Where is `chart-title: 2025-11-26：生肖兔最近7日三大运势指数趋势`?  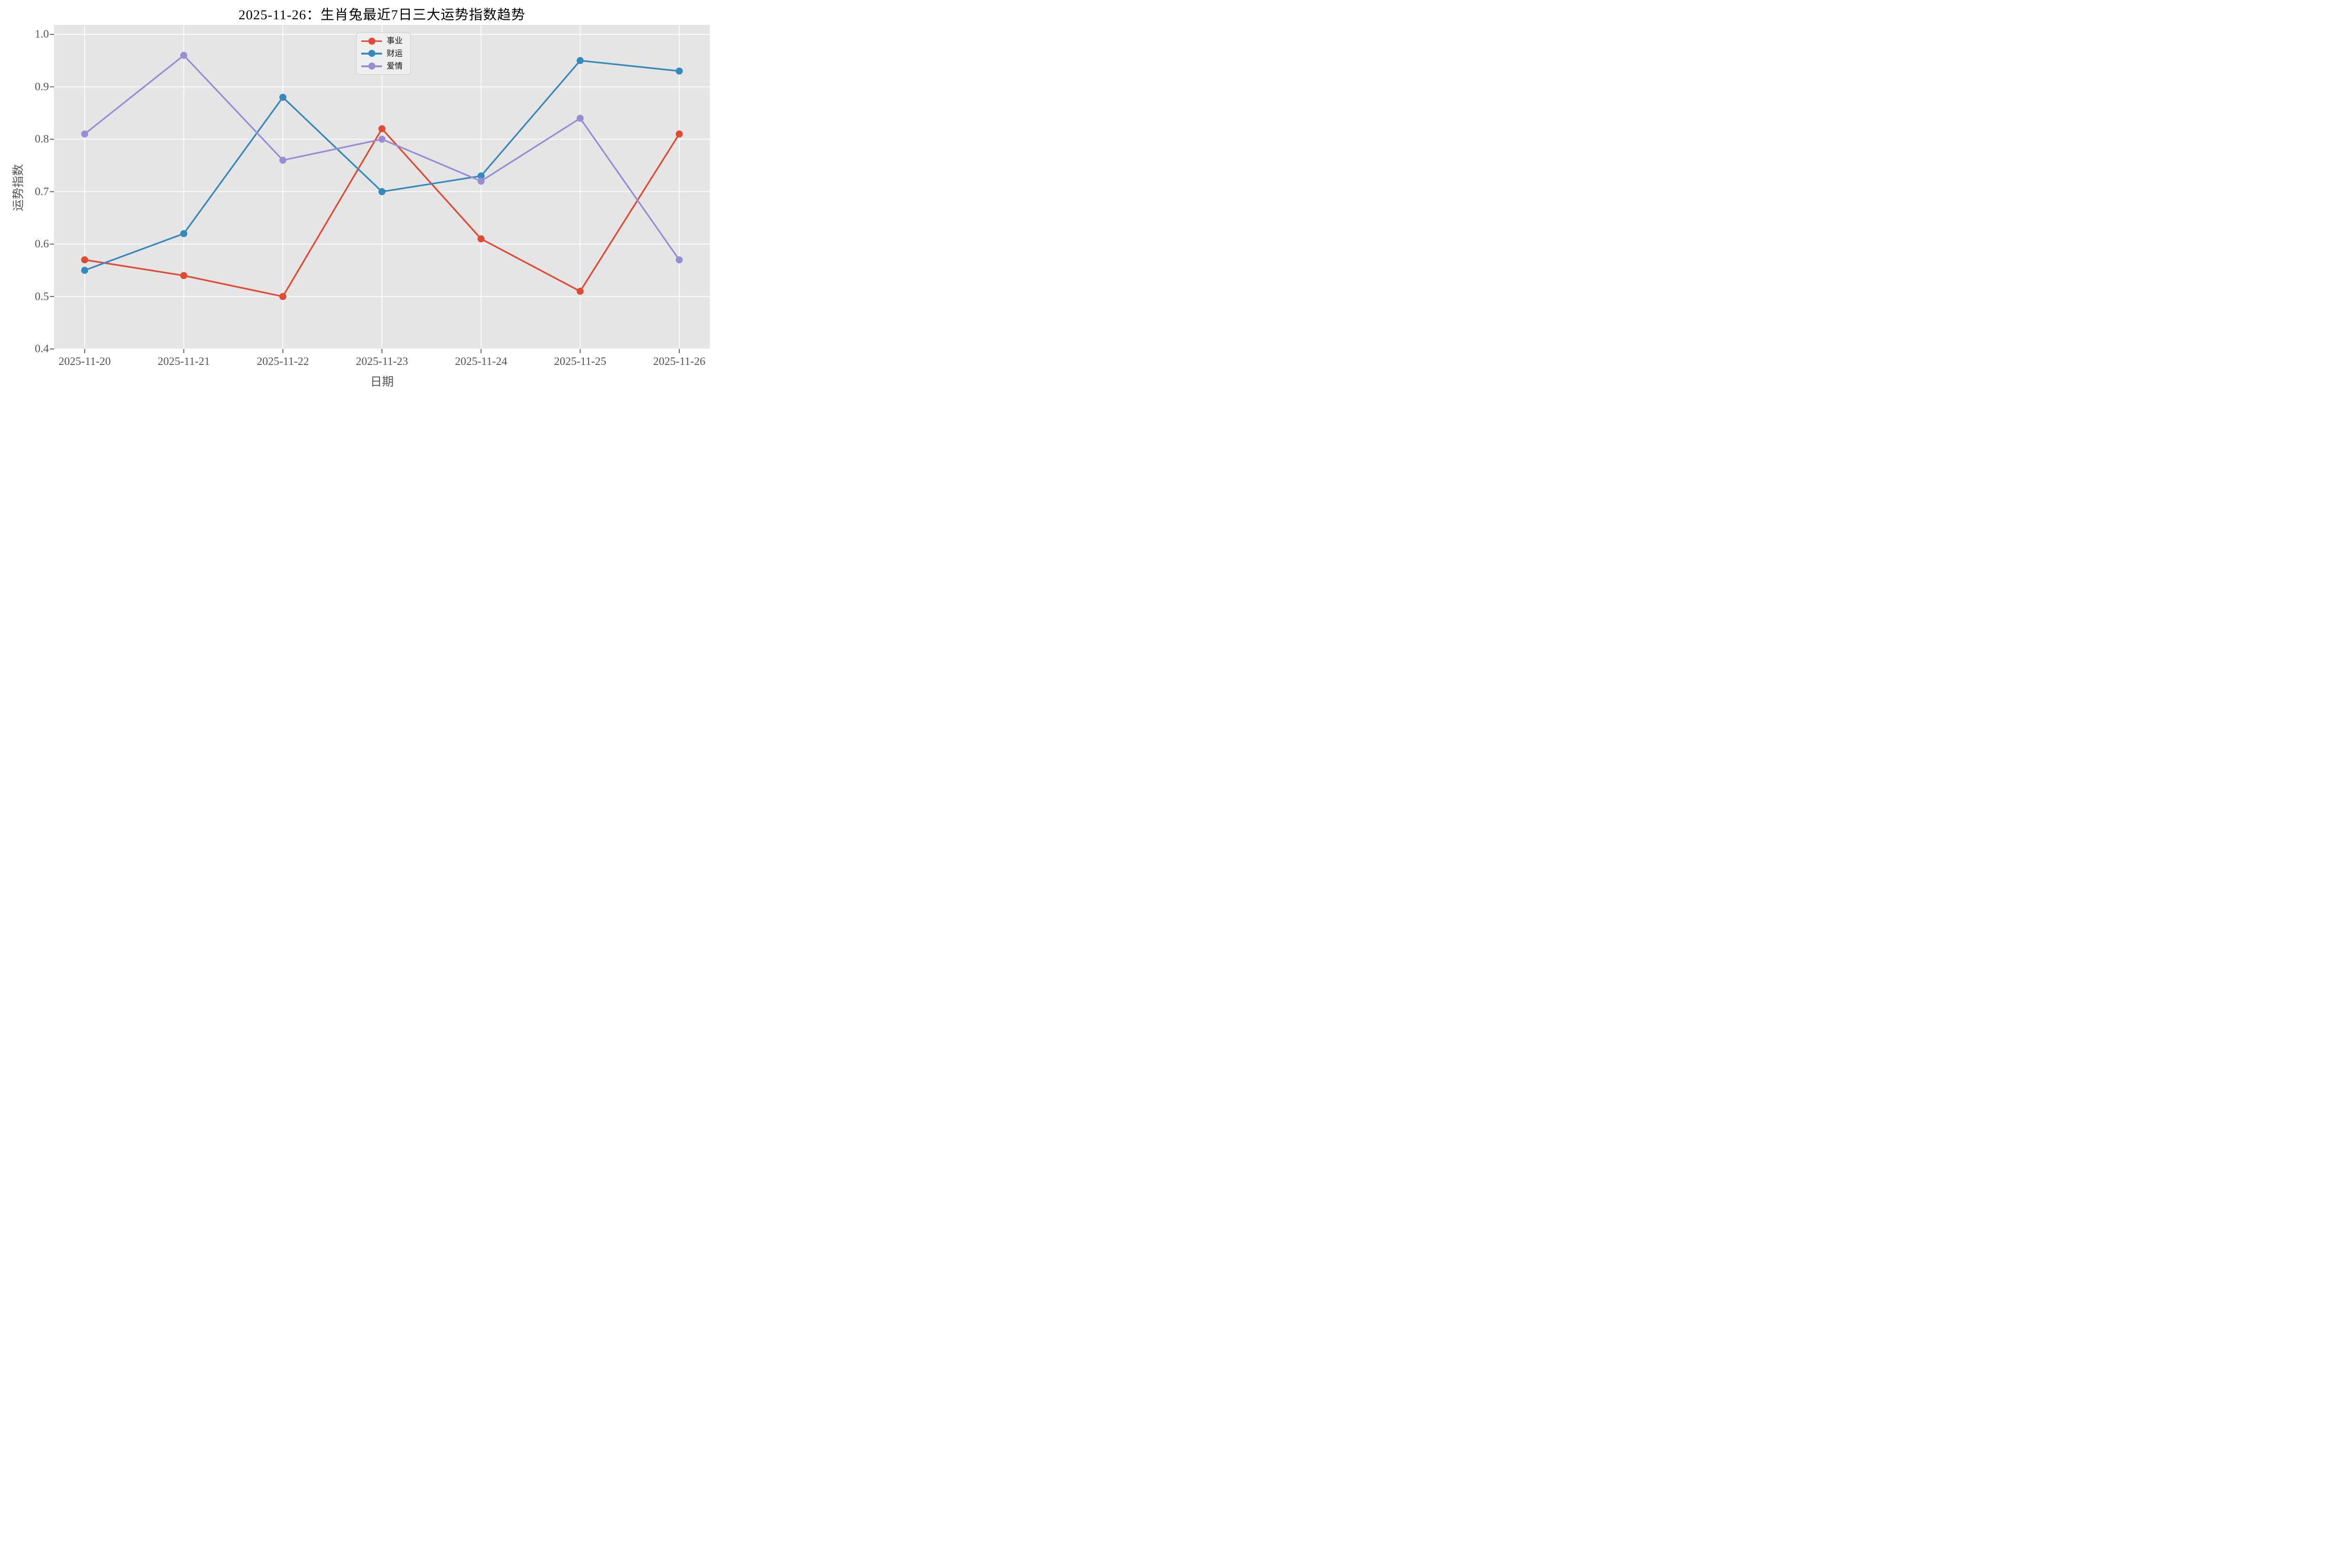
chart-title: 2025-11-26：生肖兔最近7日三大运势指数趋势 is located at coordinates (381, 15).